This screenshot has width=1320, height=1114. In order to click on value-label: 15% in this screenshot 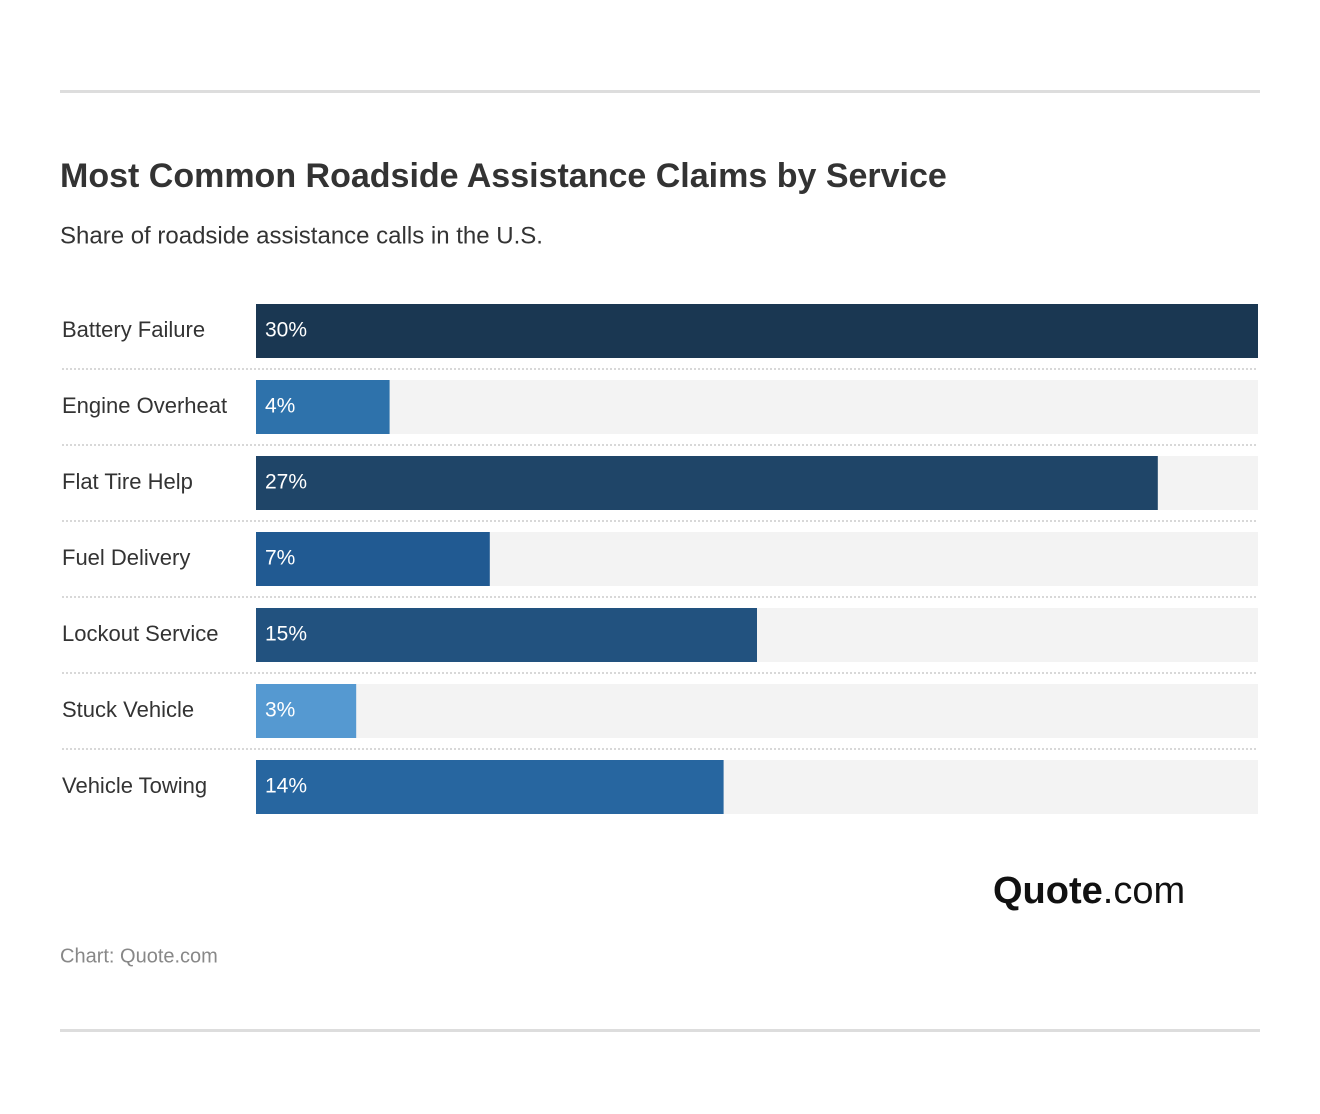, I will do `click(286, 634)`.